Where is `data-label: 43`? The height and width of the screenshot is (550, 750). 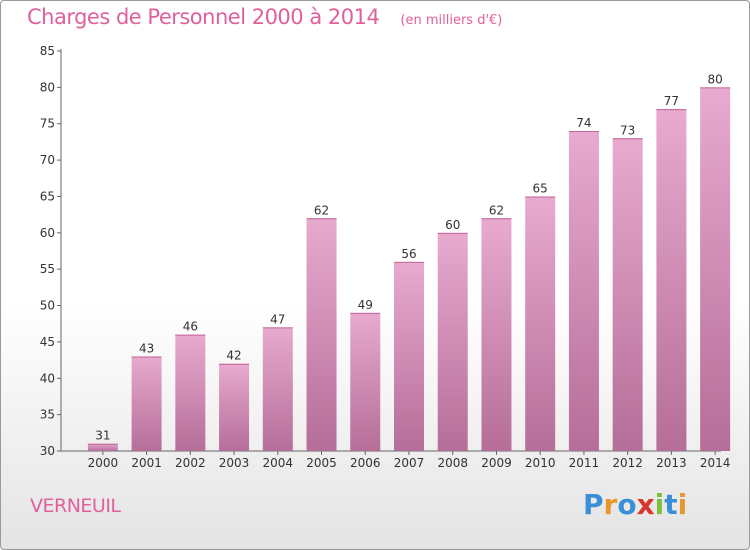
data-label: 43 is located at coordinates (146, 348).